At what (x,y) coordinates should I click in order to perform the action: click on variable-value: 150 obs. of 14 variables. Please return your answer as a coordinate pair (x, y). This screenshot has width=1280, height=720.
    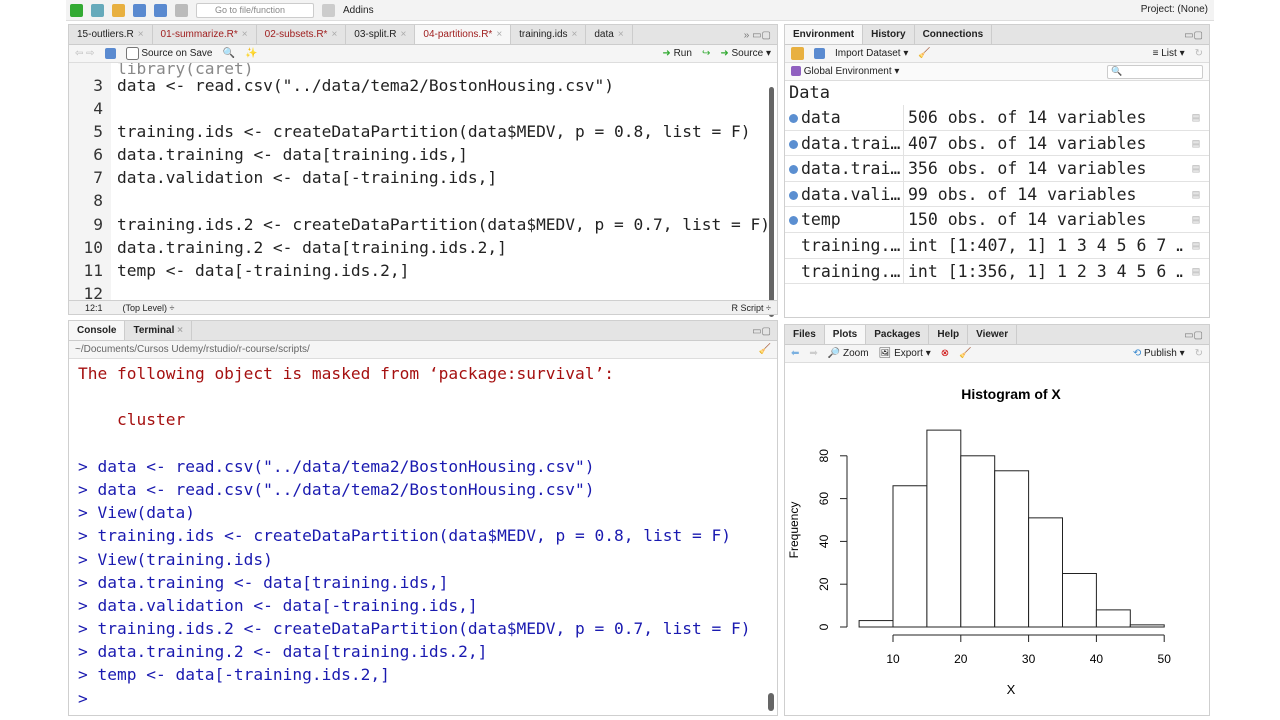
    Looking at the image, I should click on (1027, 220).